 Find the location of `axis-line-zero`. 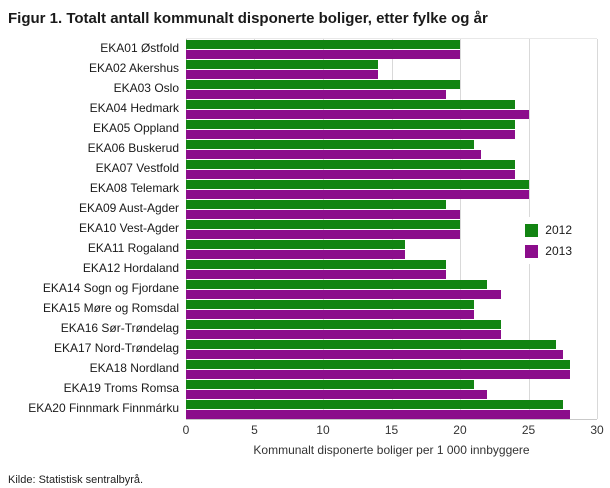

axis-line-zero is located at coordinates (186, 229).